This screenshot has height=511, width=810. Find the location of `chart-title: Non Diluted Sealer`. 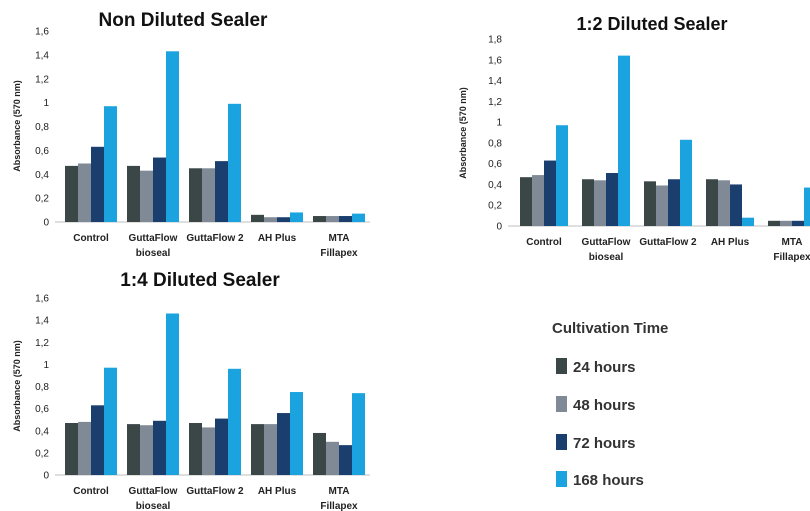

chart-title: Non Diluted Sealer is located at coordinates (184, 20).